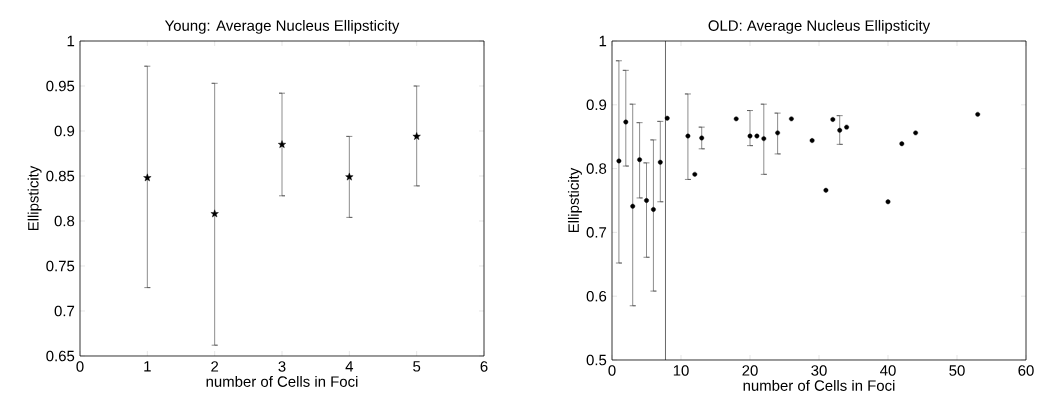 The image size is (1063, 407). I want to click on chart-title: Young: Average Nucleus Ellipsticity, so click(282, 26).